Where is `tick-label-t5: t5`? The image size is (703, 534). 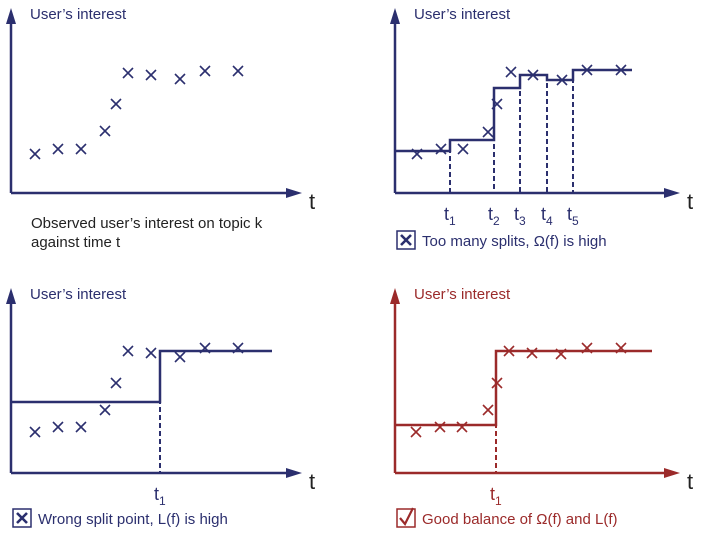 tick-label-t5: t5 is located at coordinates (573, 216).